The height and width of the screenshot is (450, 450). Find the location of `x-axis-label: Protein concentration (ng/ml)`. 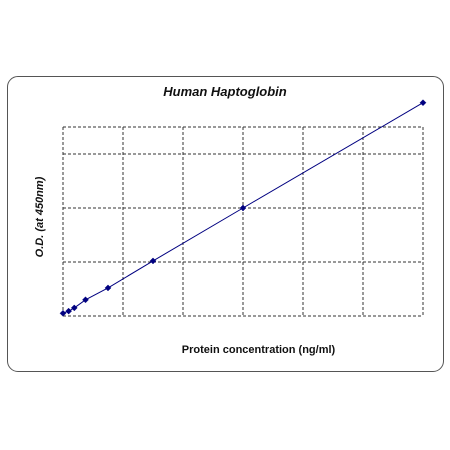

x-axis-label: Protein concentration (ng/ml) is located at coordinates (258, 350).